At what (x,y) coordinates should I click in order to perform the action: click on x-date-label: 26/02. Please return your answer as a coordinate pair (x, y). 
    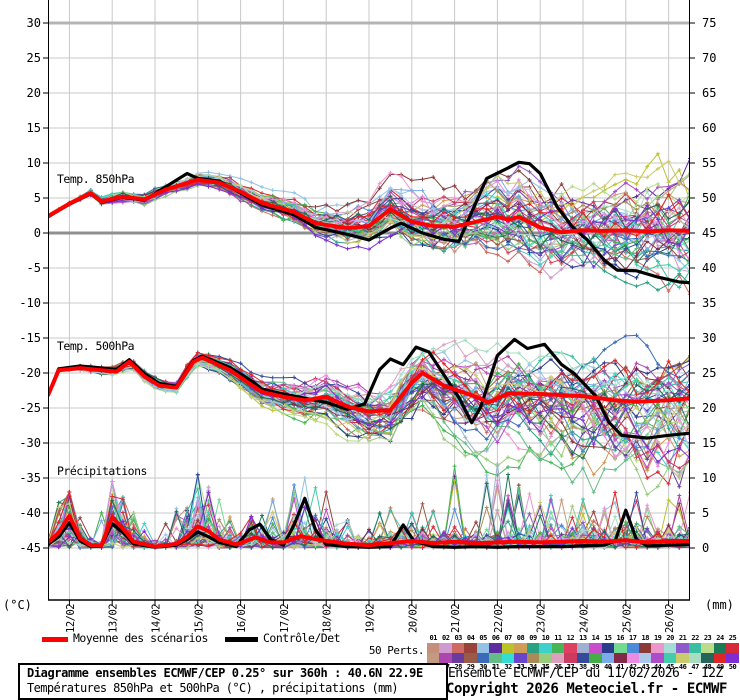
    Looking at the image, I should click on (670, 618).